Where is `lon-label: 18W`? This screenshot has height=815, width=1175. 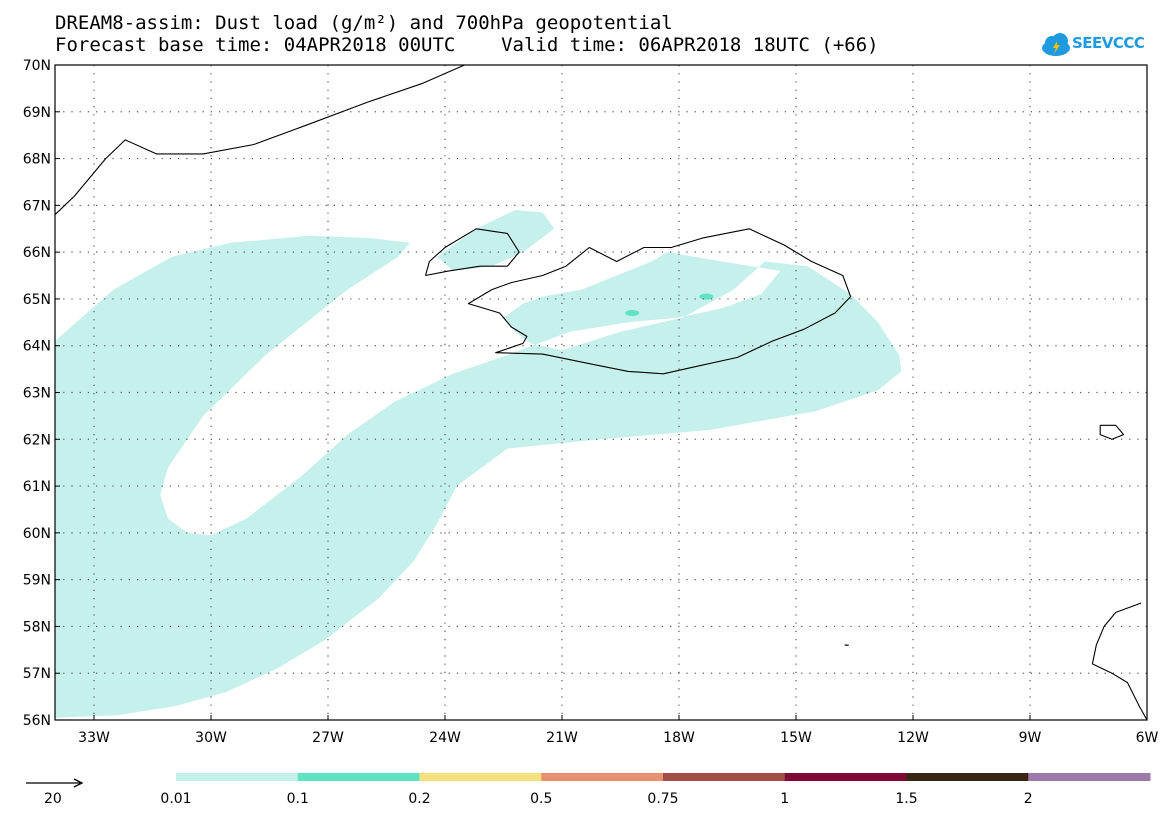
lon-label: 18W is located at coordinates (679, 738).